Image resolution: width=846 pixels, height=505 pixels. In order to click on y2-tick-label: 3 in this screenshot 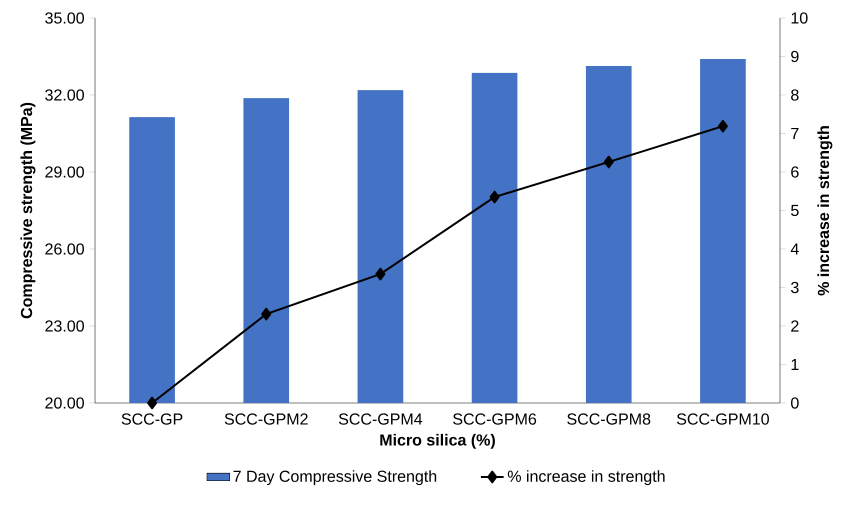, I will do `click(795, 288)`.